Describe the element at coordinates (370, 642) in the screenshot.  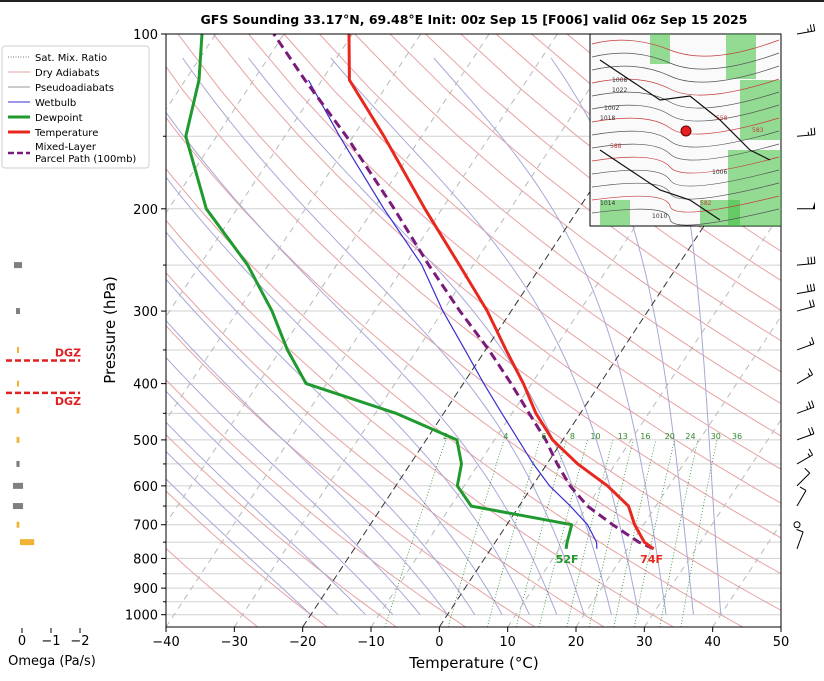
I see `x-tick-label: −10` at that location.